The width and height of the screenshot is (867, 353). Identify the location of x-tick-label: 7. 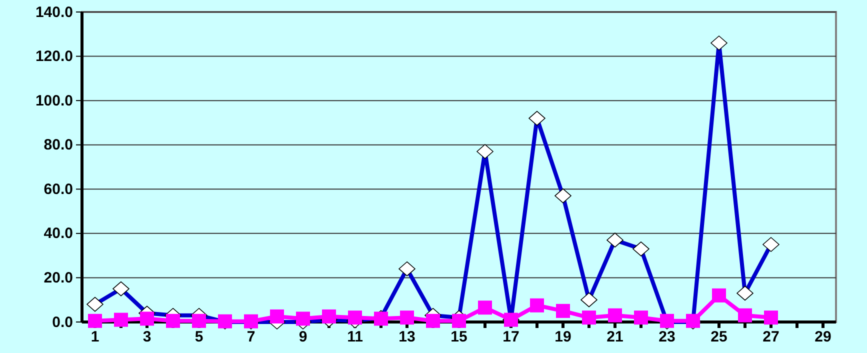
(251, 337).